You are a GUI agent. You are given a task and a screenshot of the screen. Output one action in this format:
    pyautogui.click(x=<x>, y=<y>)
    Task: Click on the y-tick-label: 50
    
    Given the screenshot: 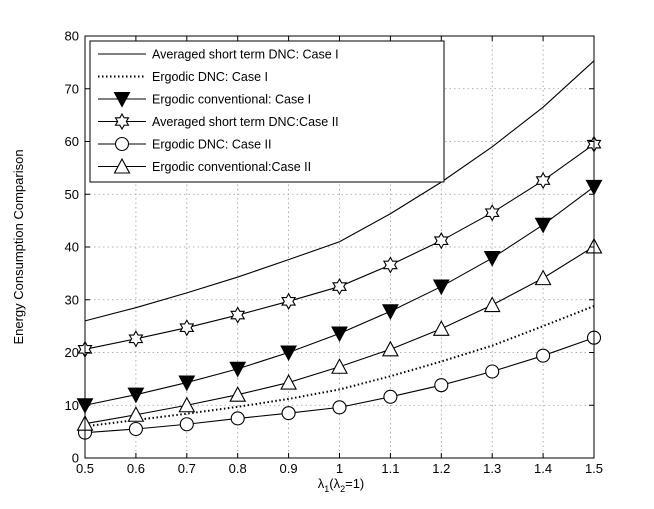 What is the action you would take?
    pyautogui.click(x=72, y=194)
    